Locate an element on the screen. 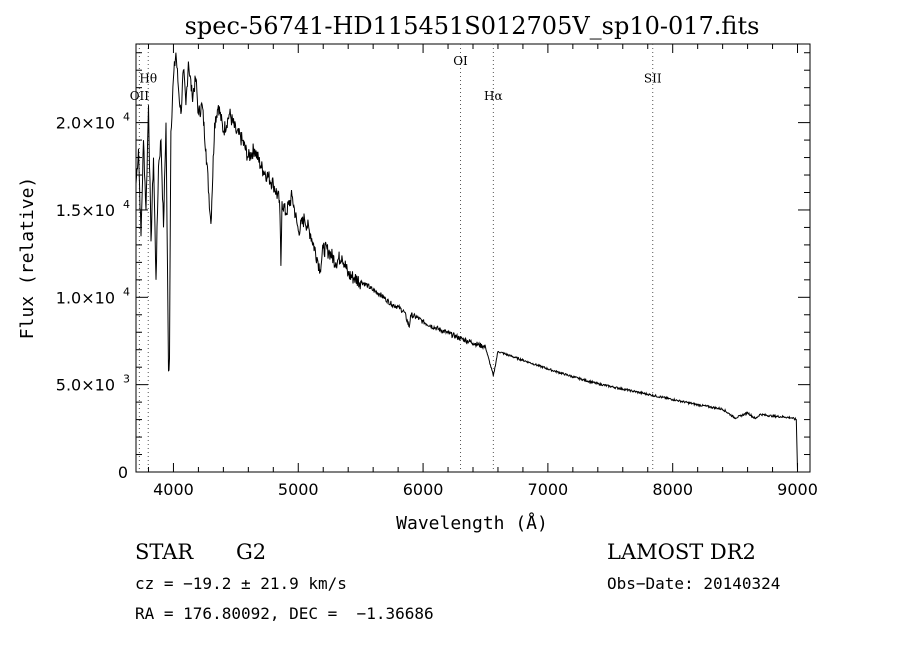  y-tick-mantissa: 0 is located at coordinates (123, 472).